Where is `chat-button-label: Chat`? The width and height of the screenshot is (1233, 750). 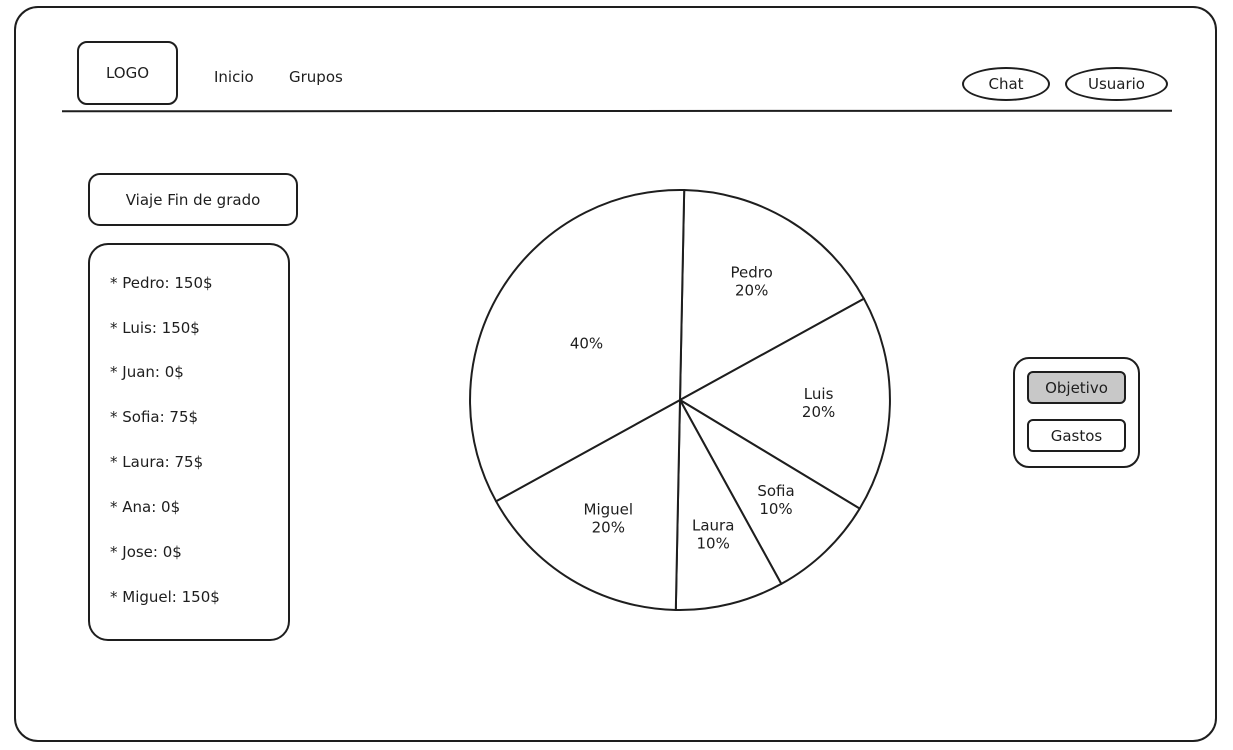
chat-button-label: Chat is located at coordinates (1006, 84).